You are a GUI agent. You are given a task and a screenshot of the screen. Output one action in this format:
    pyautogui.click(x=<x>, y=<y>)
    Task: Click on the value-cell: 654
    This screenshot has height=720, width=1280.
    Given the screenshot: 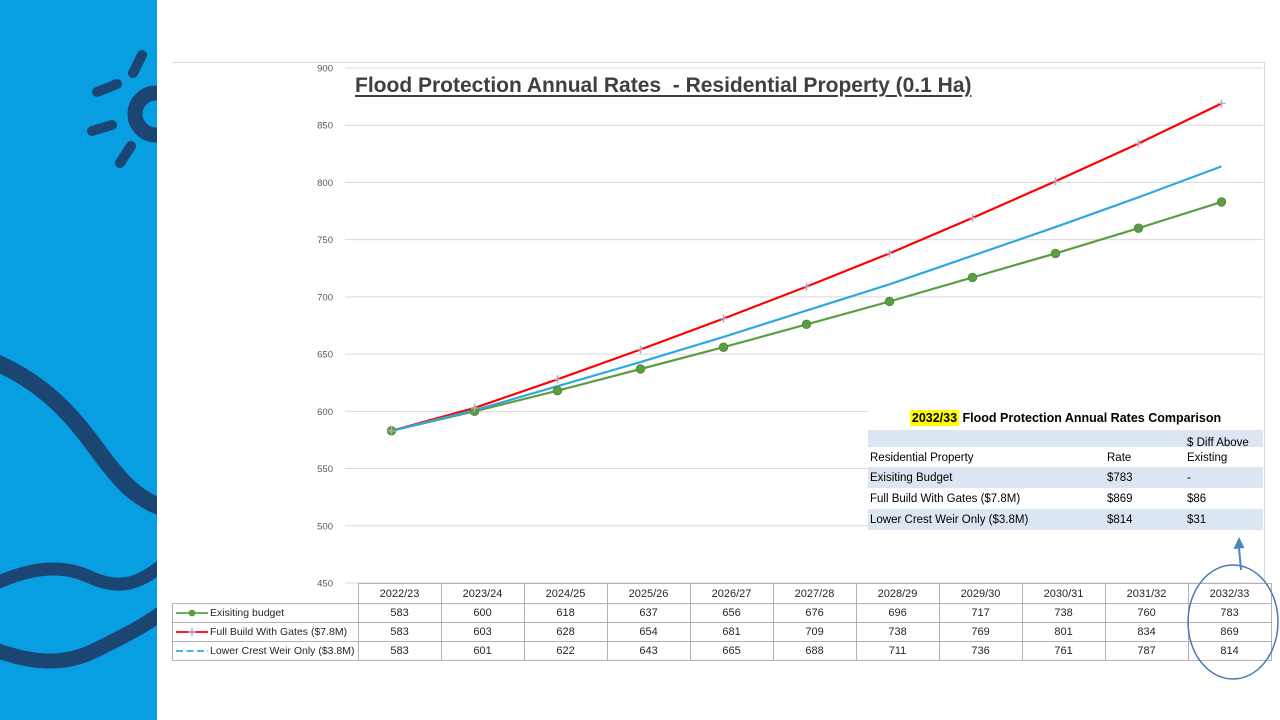 What is the action you would take?
    pyautogui.click(x=648, y=632)
    